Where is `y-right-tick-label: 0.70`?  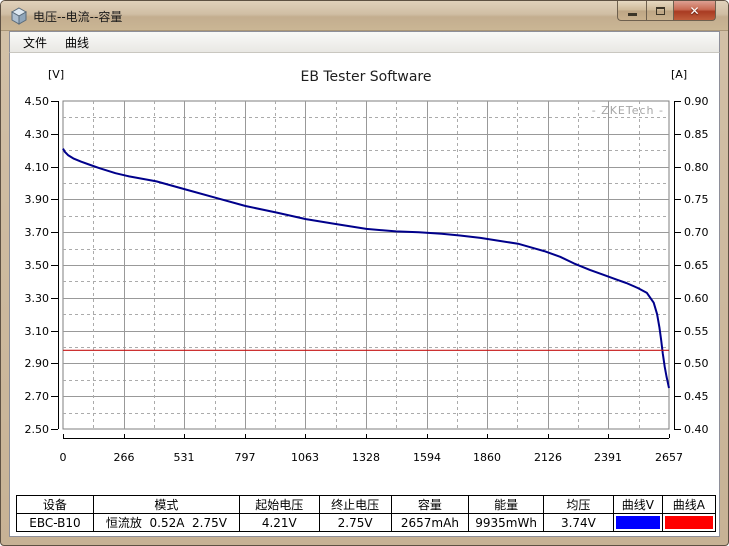 y-right-tick-label: 0.70 is located at coordinates (696, 232).